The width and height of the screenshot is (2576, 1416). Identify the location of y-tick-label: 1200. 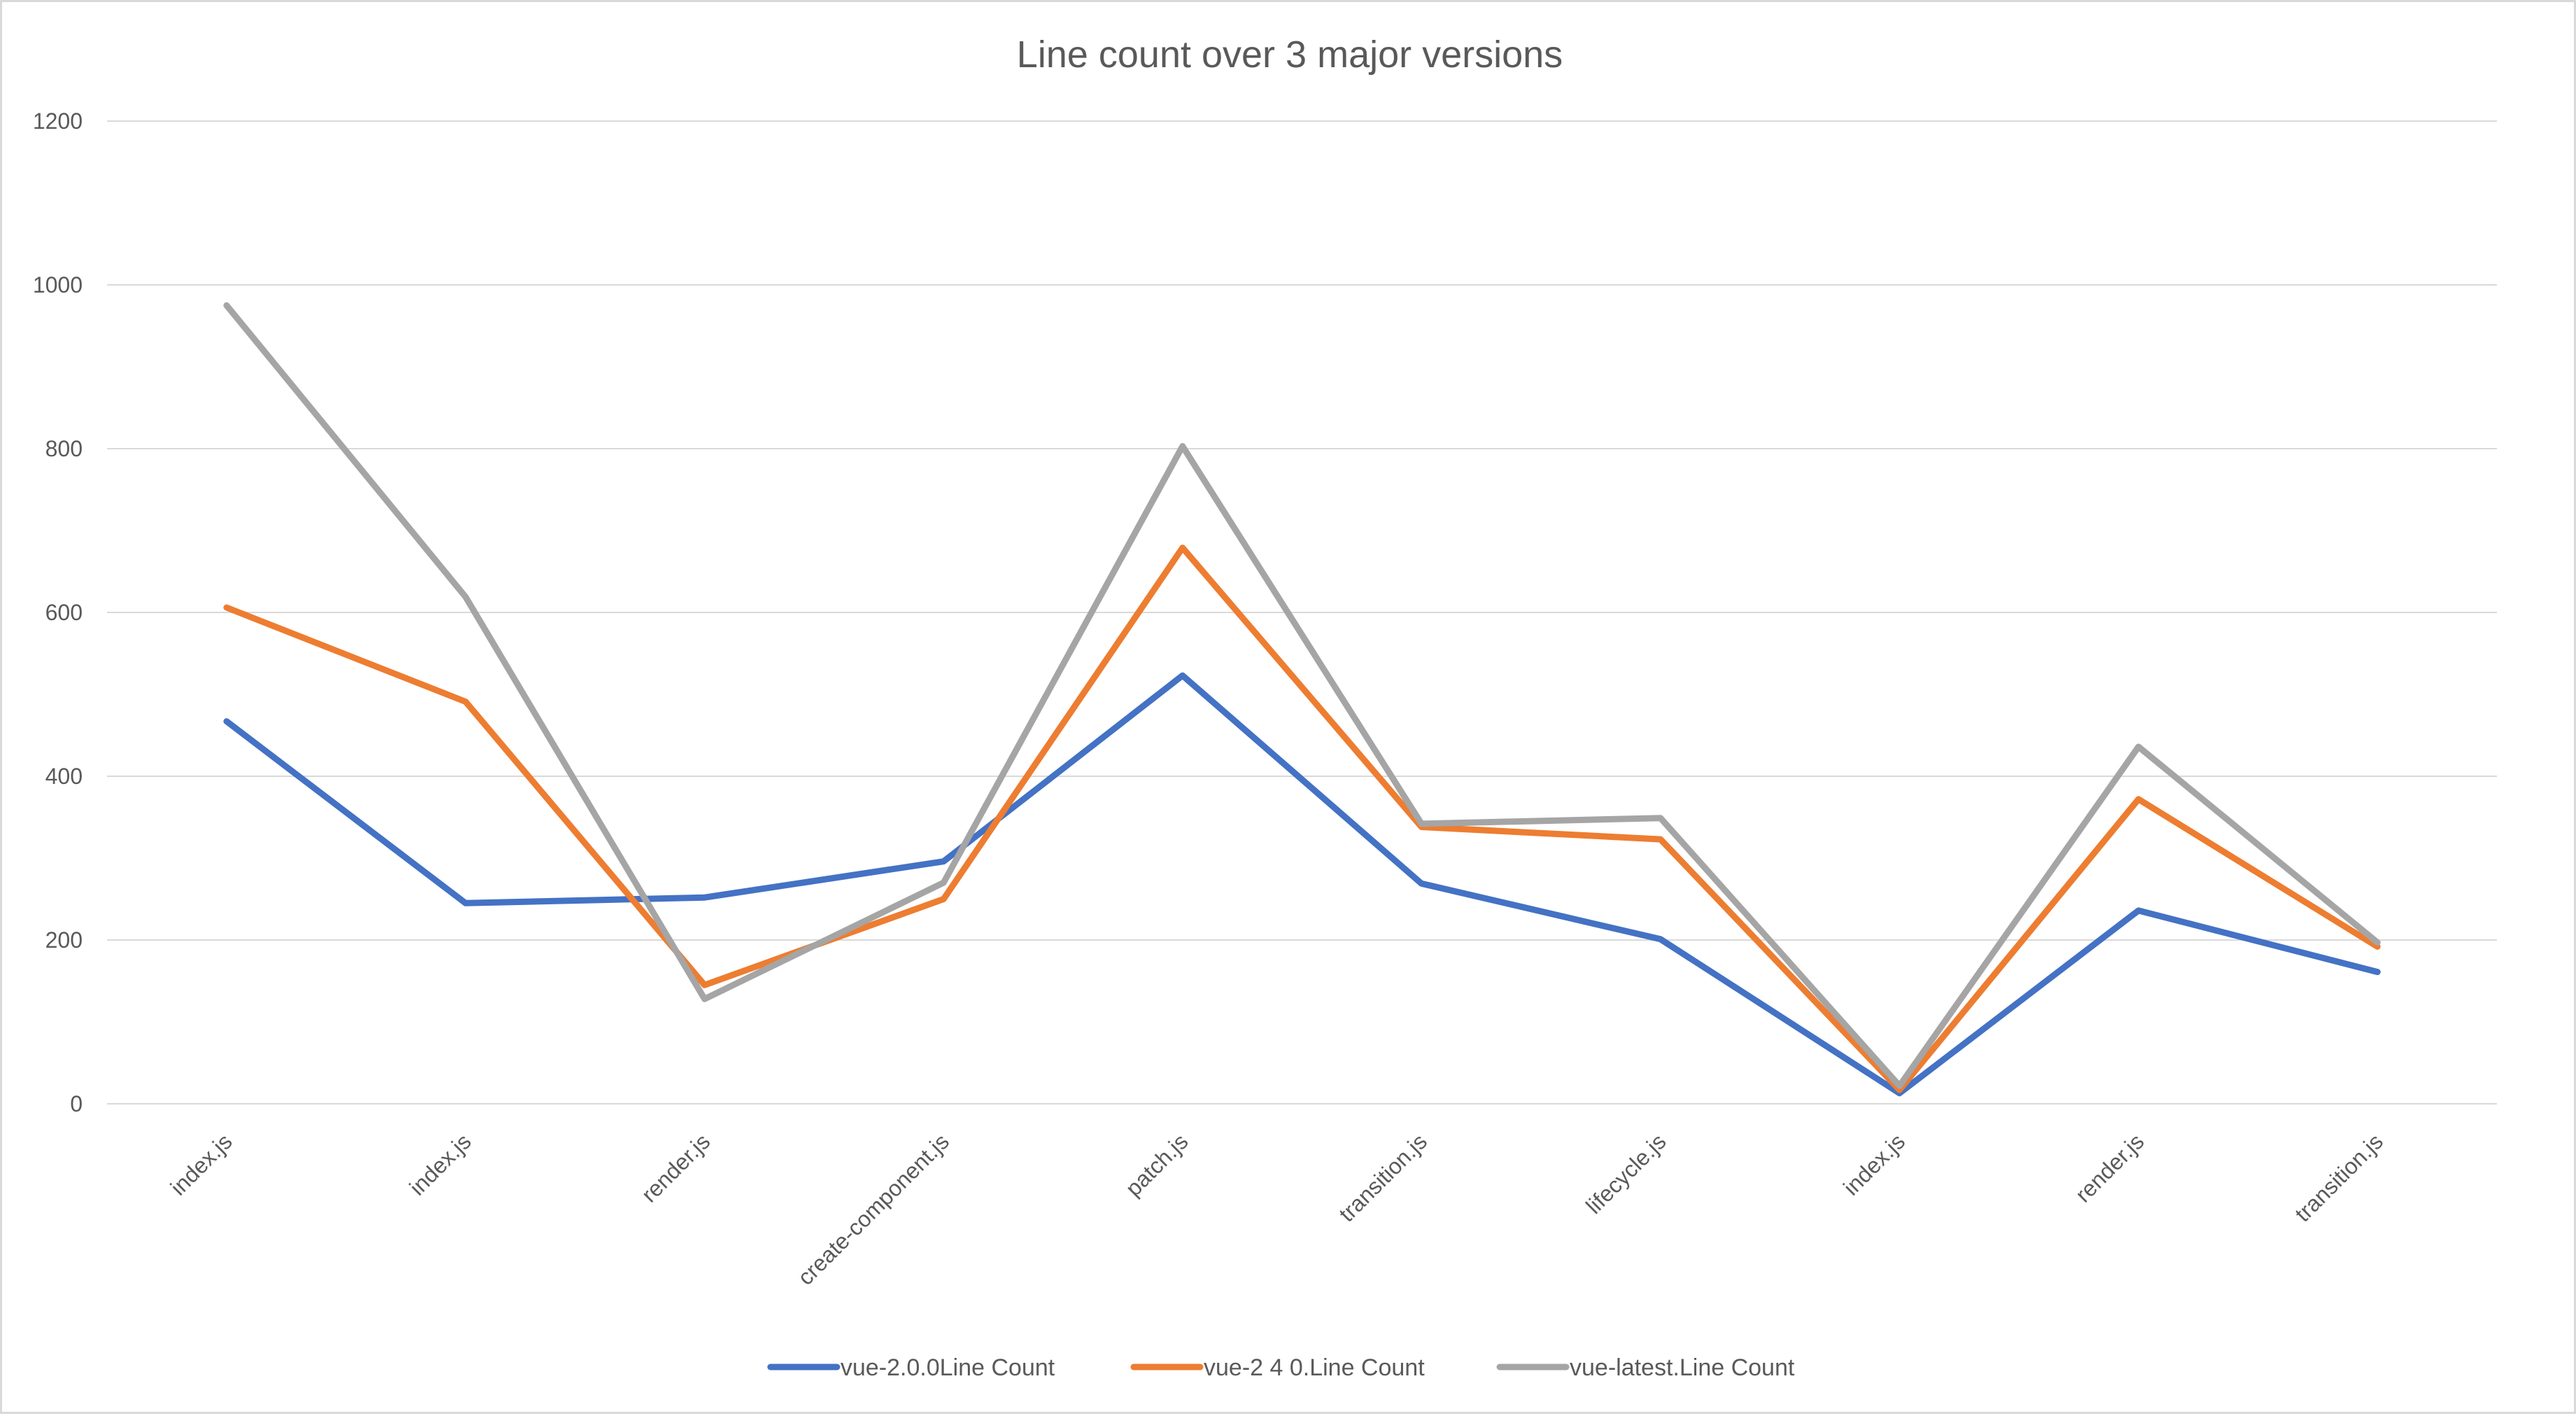
(58, 121).